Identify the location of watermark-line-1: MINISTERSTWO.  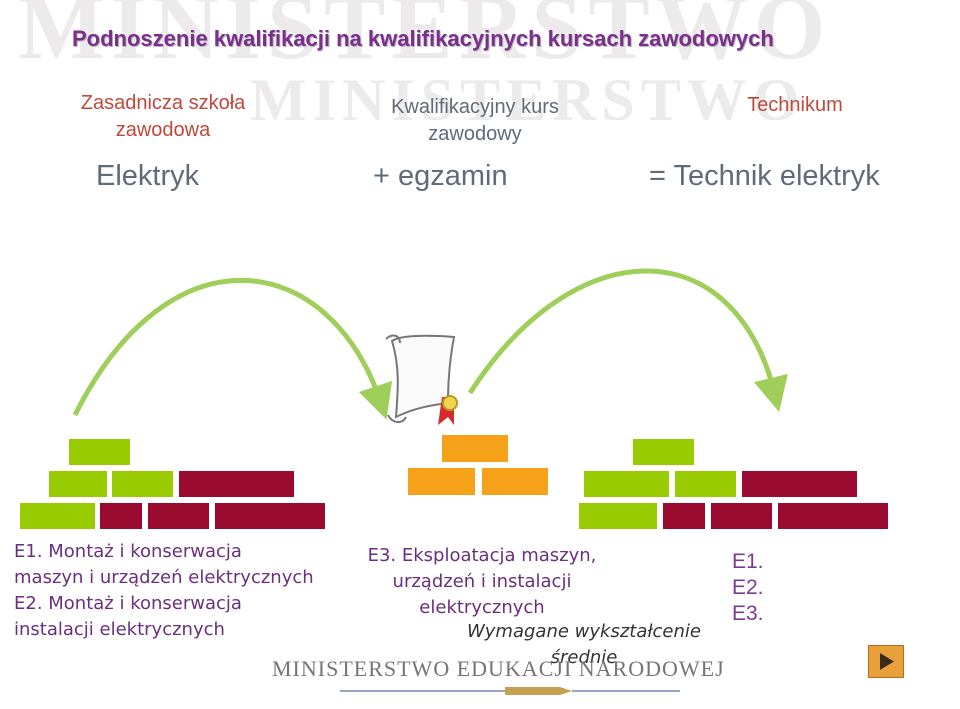
(425, 39).